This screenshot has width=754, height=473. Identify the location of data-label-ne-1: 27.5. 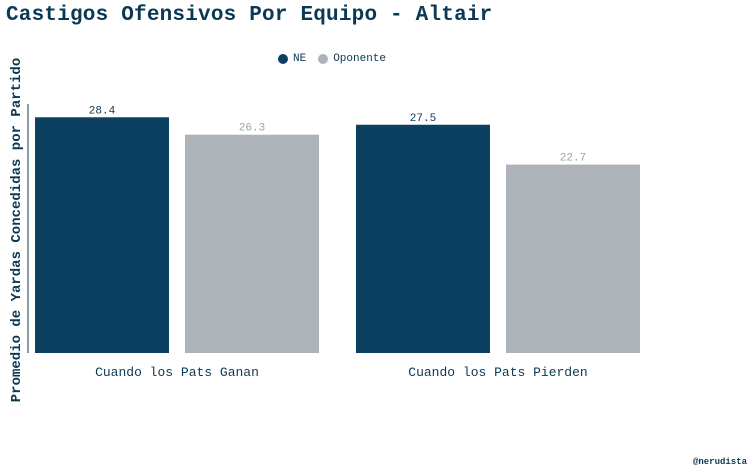
(423, 119).